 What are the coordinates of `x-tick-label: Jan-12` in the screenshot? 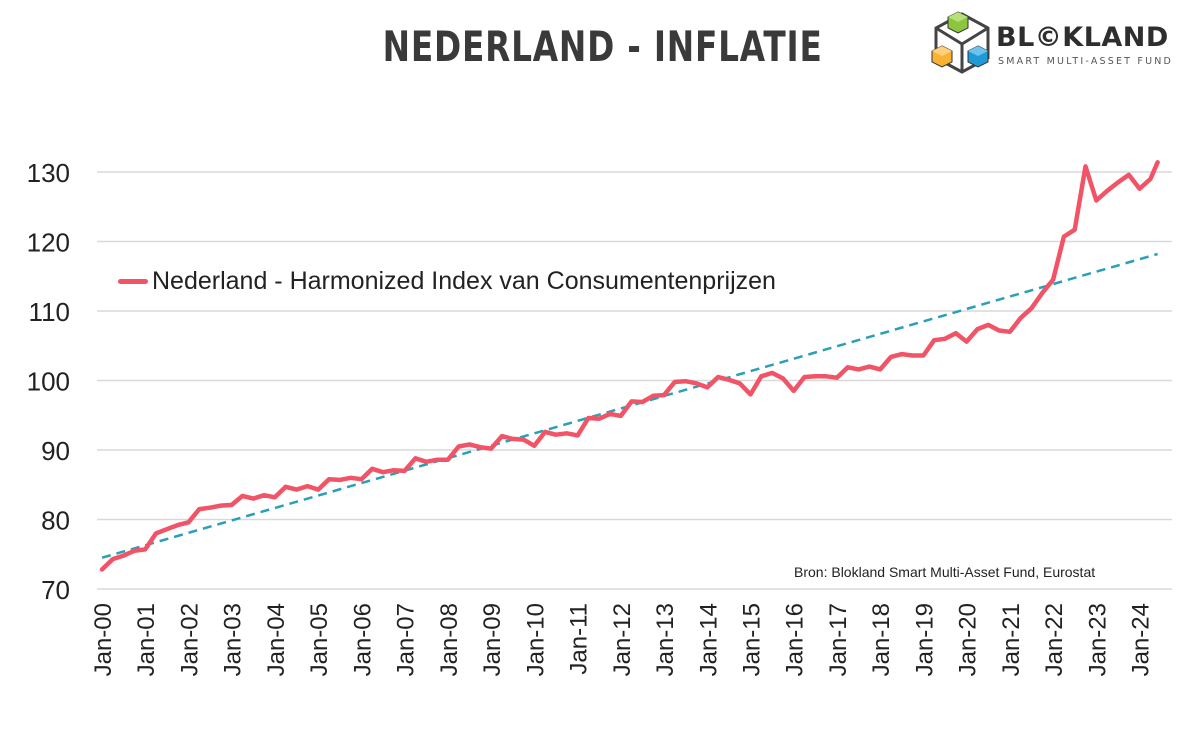 It's located at (622, 639).